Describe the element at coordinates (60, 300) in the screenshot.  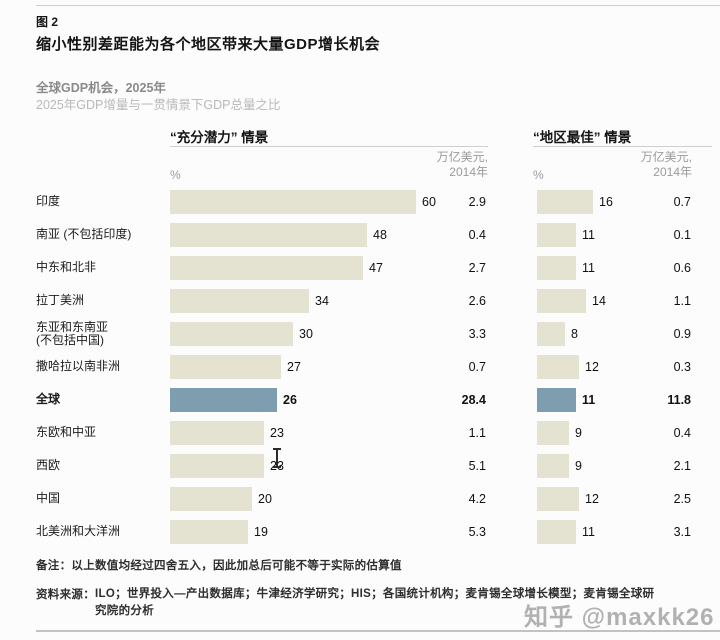
I see `region-label: 拉丁美洲` at that location.